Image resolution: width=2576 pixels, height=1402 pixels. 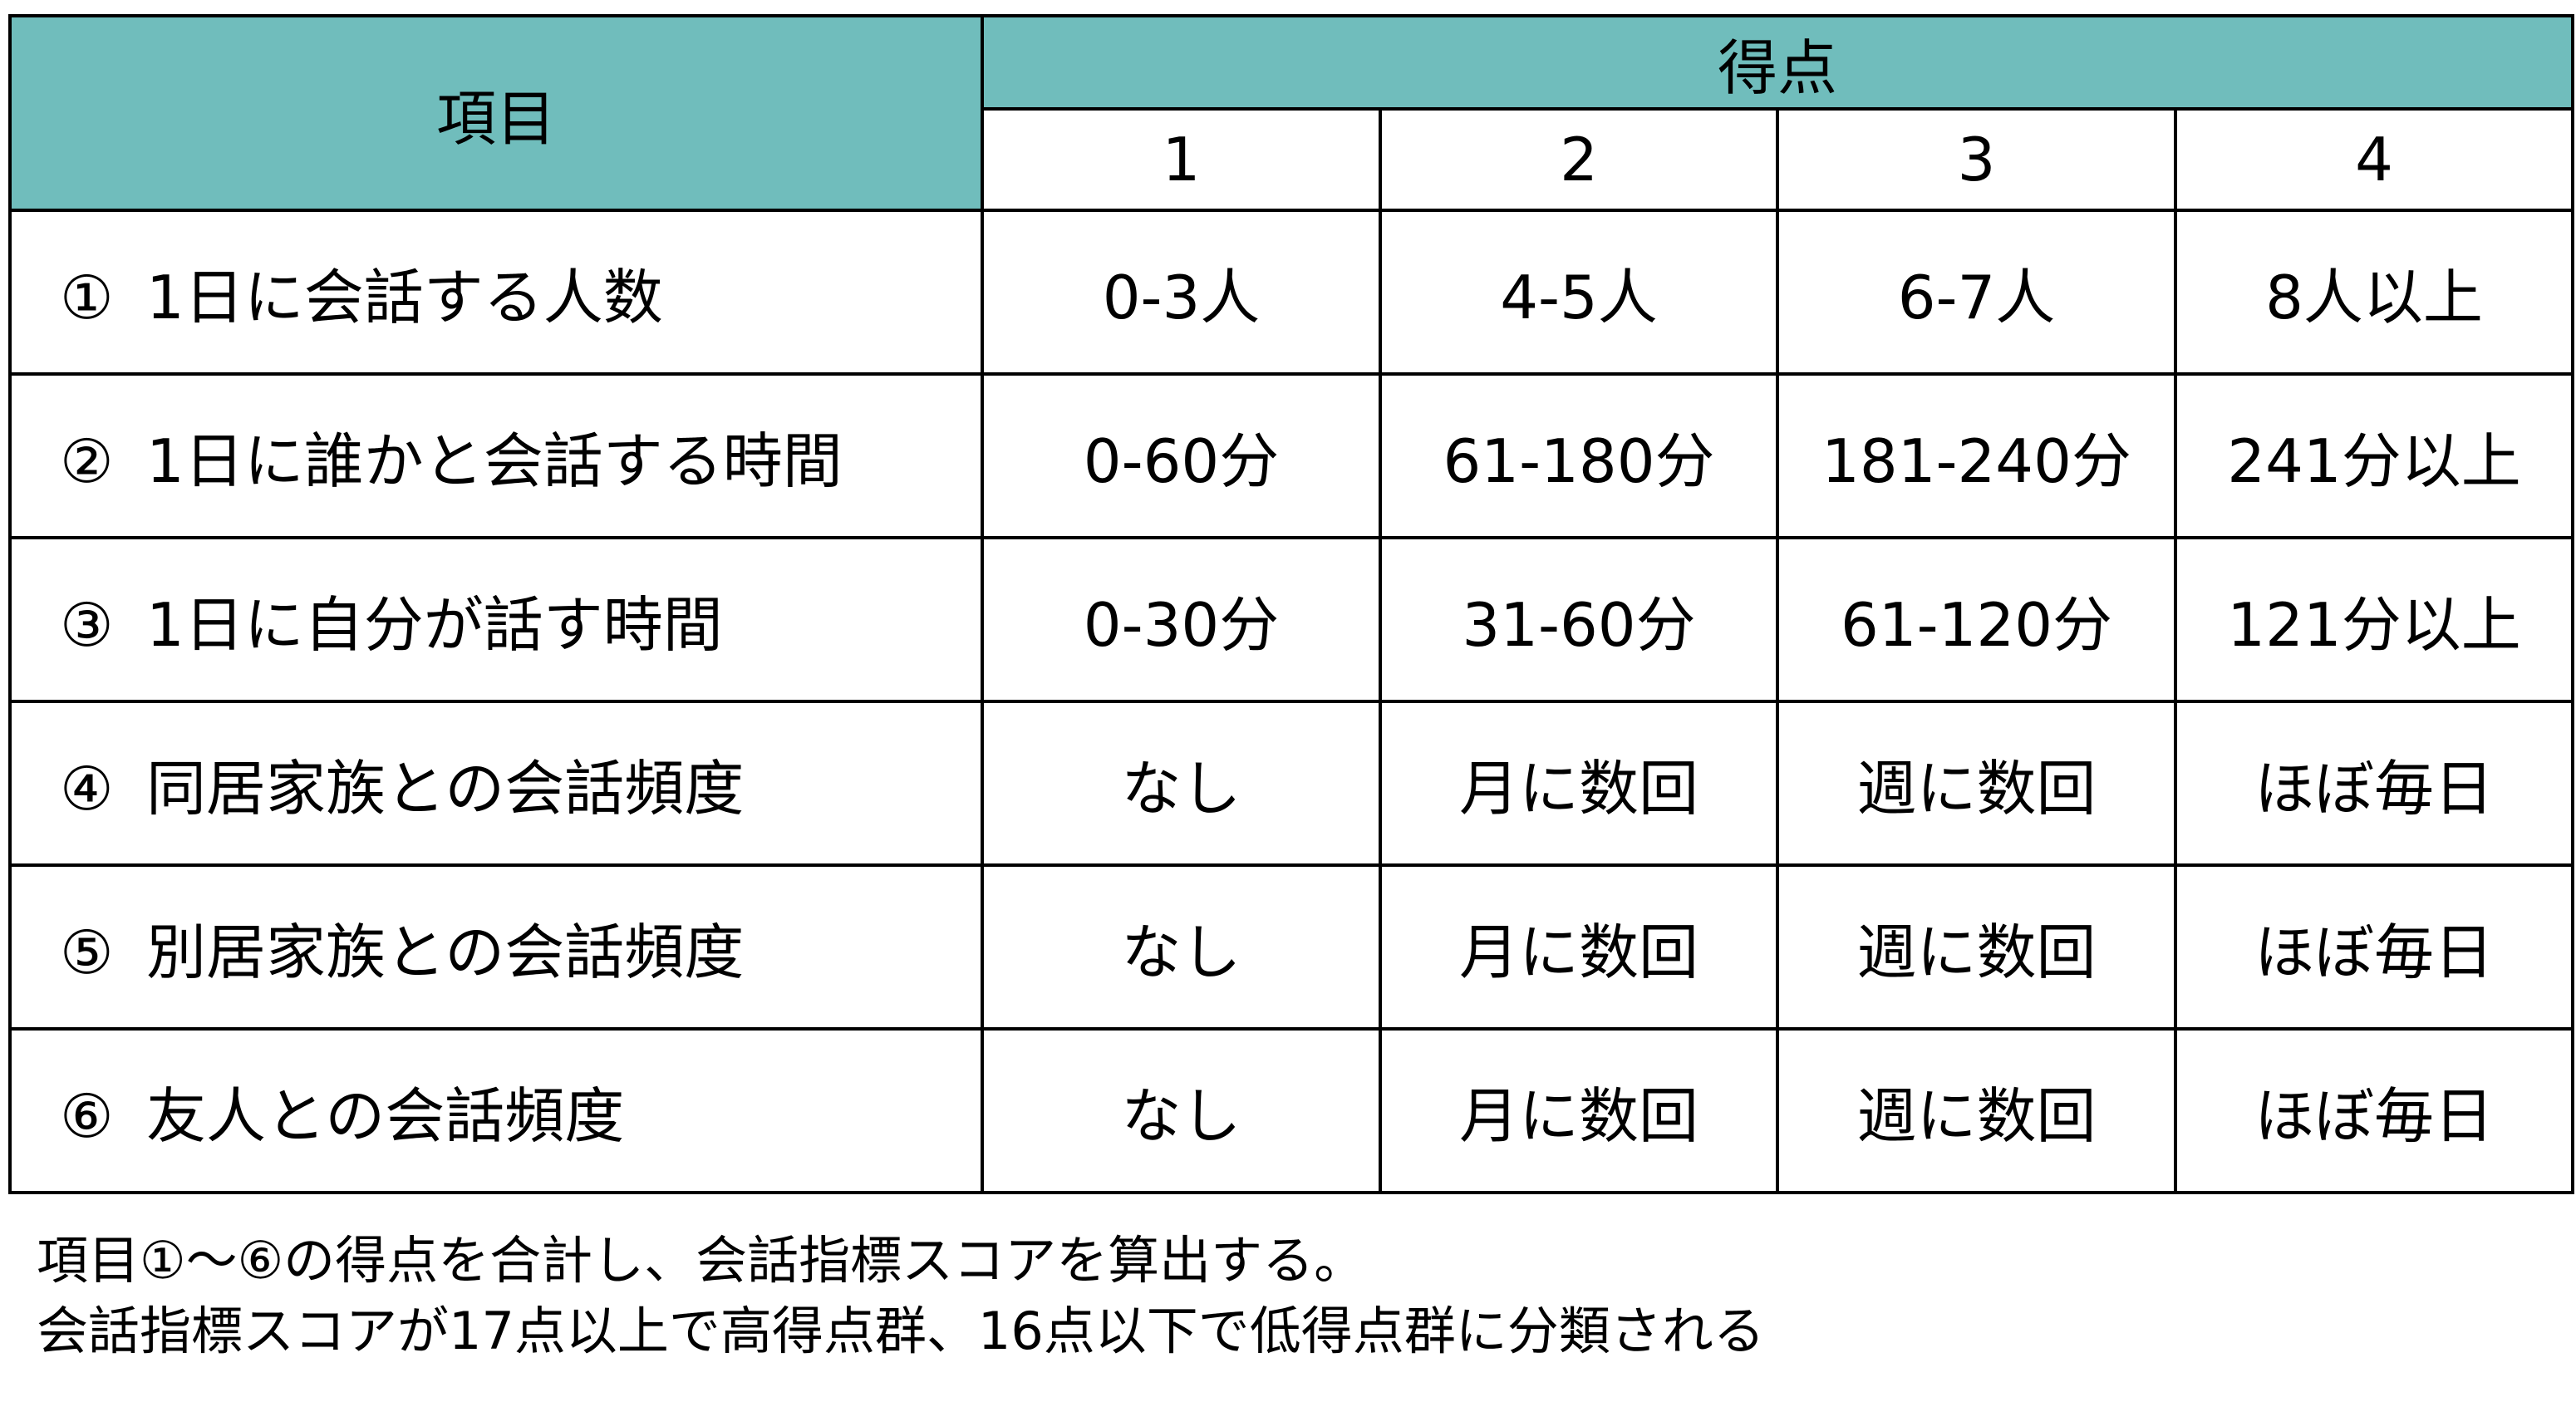 What do you see at coordinates (901, 1331) in the screenshot?
I see `footnote-2: 会話指標スコアが17点以上で高得点群、16点以下で低得点群に分類される` at bounding box center [901, 1331].